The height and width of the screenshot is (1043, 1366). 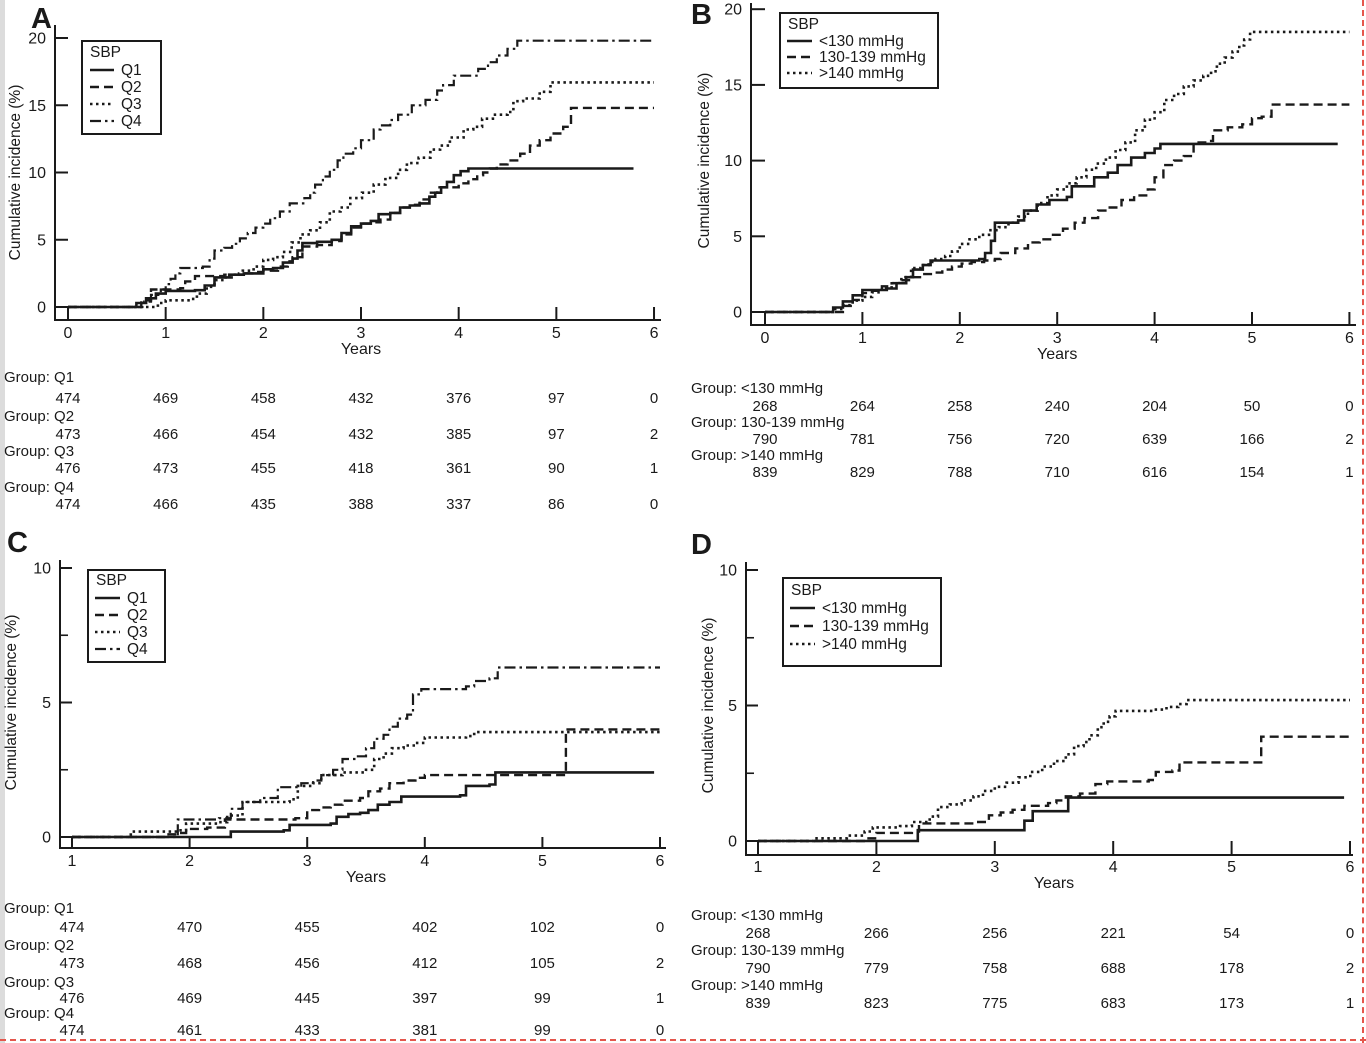 I want to click on series-B-1-line, so click(x=1057, y=208).